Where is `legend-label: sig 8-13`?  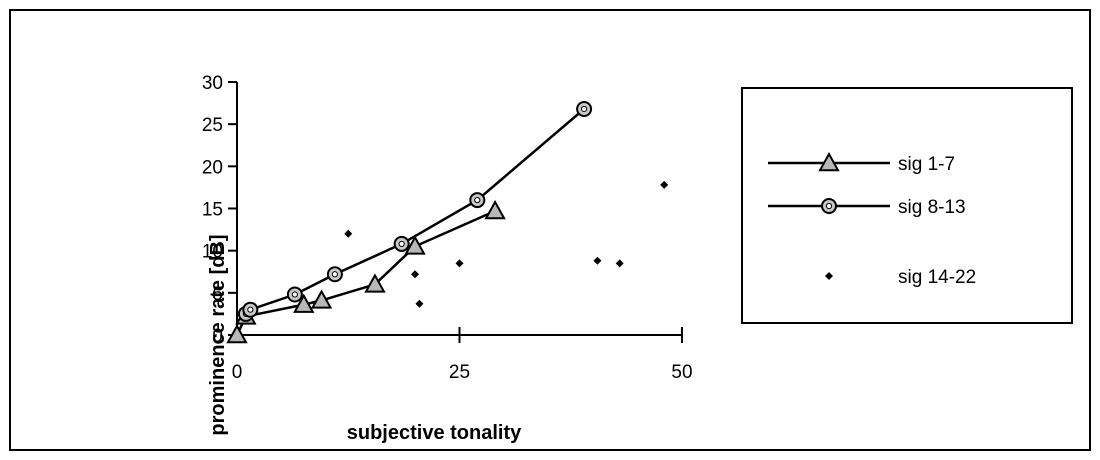
legend-label: sig 8-13 is located at coordinates (932, 207).